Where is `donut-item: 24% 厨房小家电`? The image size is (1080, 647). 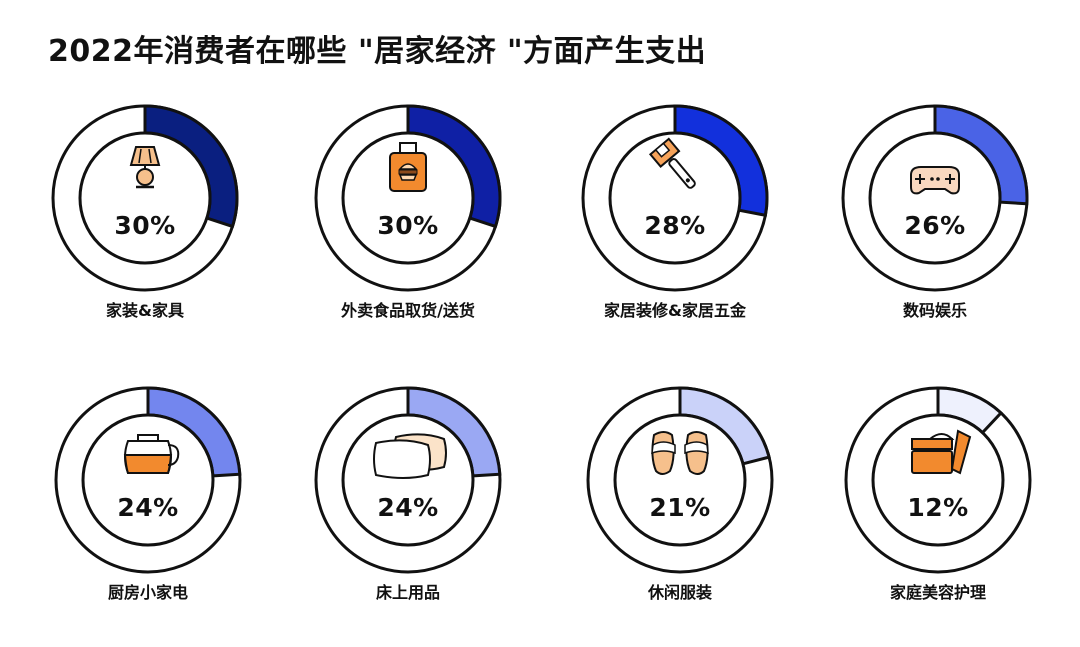 donut-item: 24% 厨房小家电 is located at coordinates (158, 505).